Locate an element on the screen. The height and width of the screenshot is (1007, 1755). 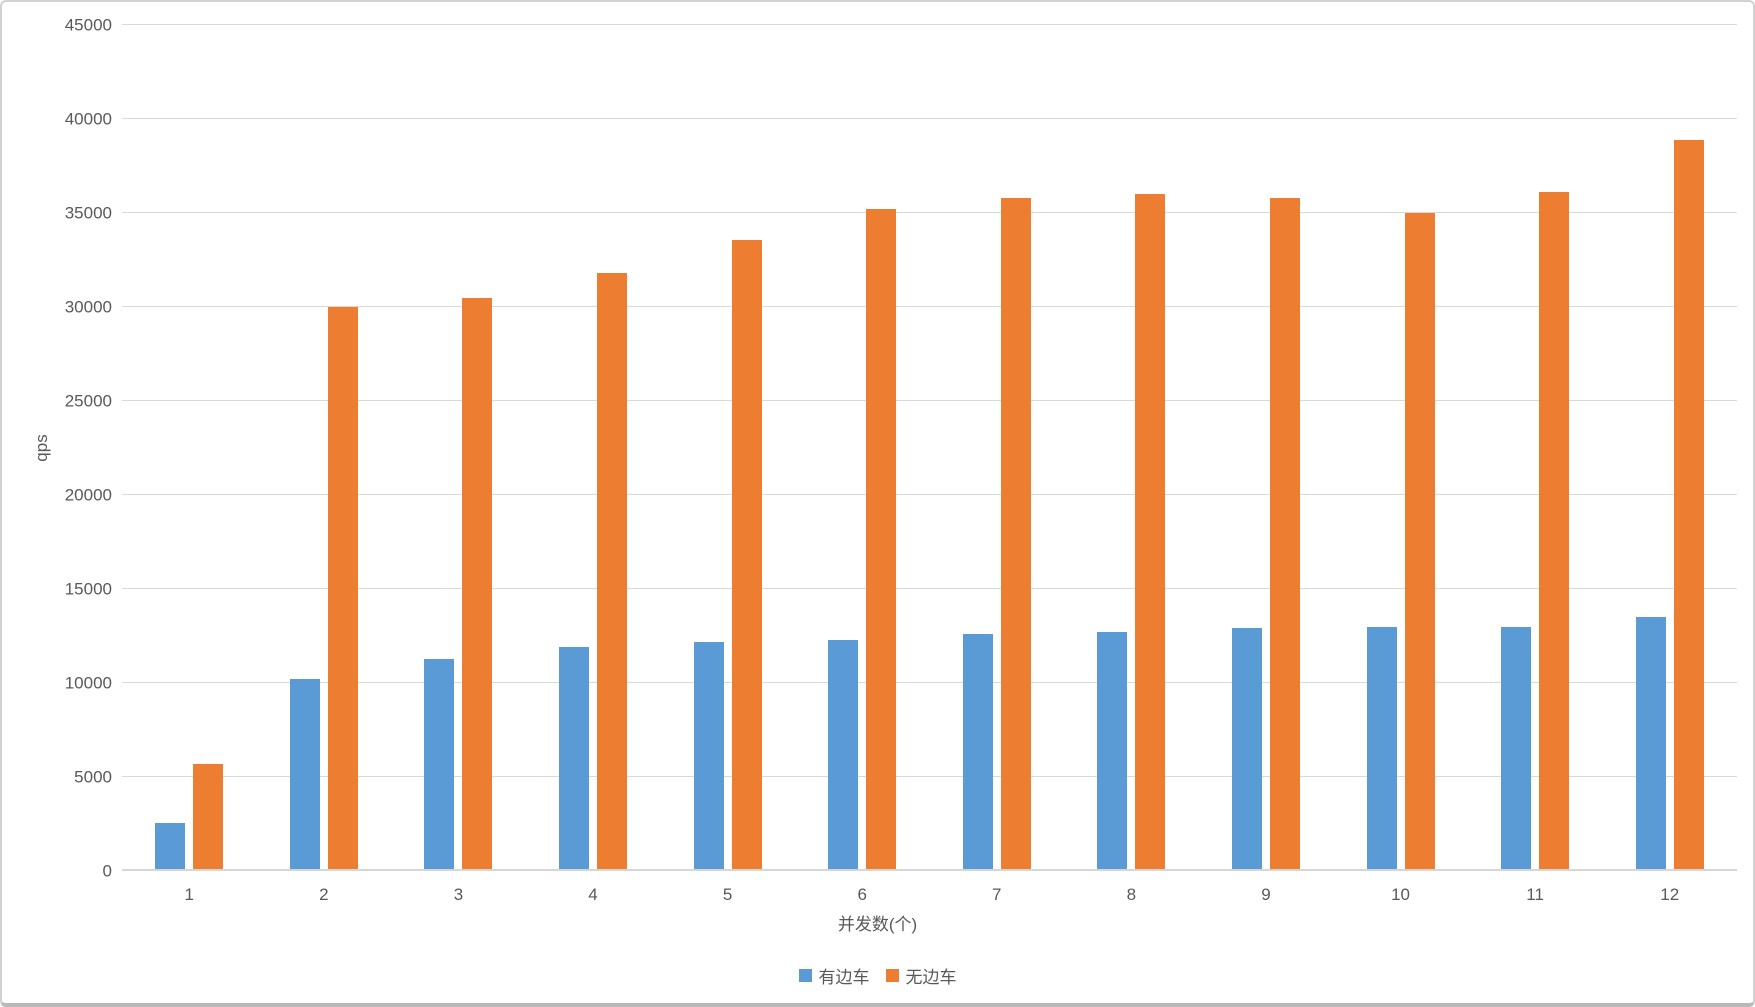
x-axis-tick-label: 3 is located at coordinates (458, 894).